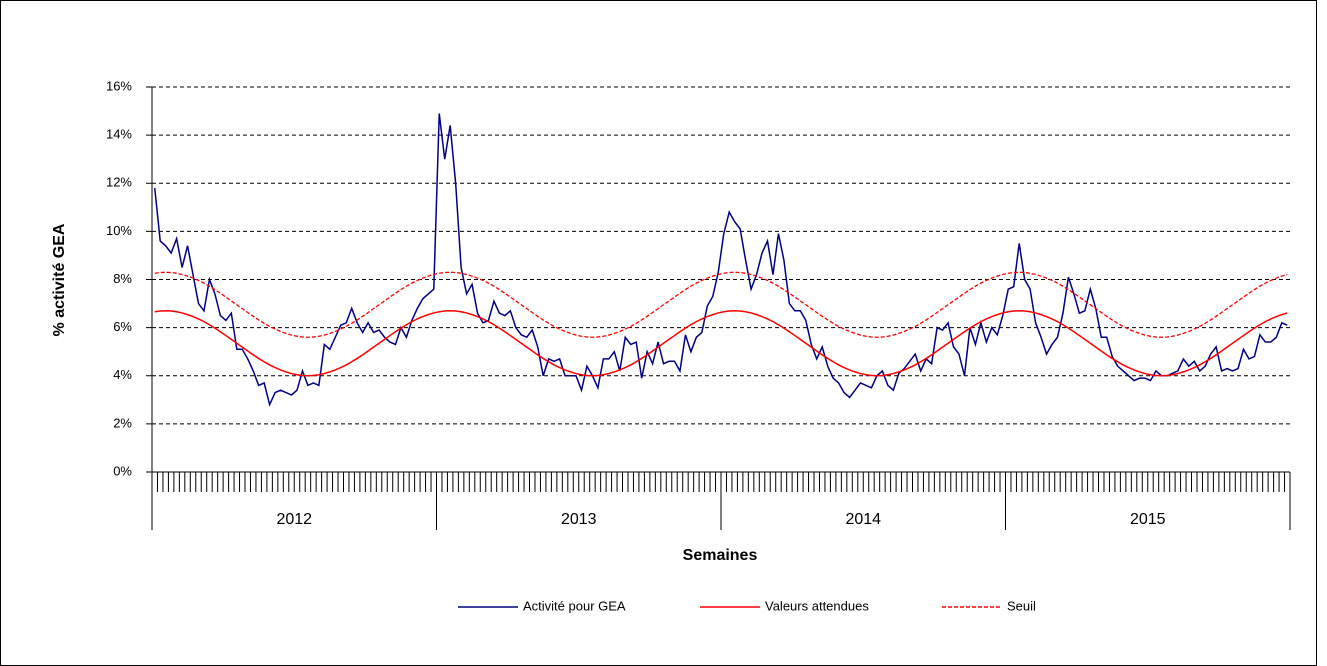 The height and width of the screenshot is (666, 1327). I want to click on group-label: 2013, so click(579, 519).